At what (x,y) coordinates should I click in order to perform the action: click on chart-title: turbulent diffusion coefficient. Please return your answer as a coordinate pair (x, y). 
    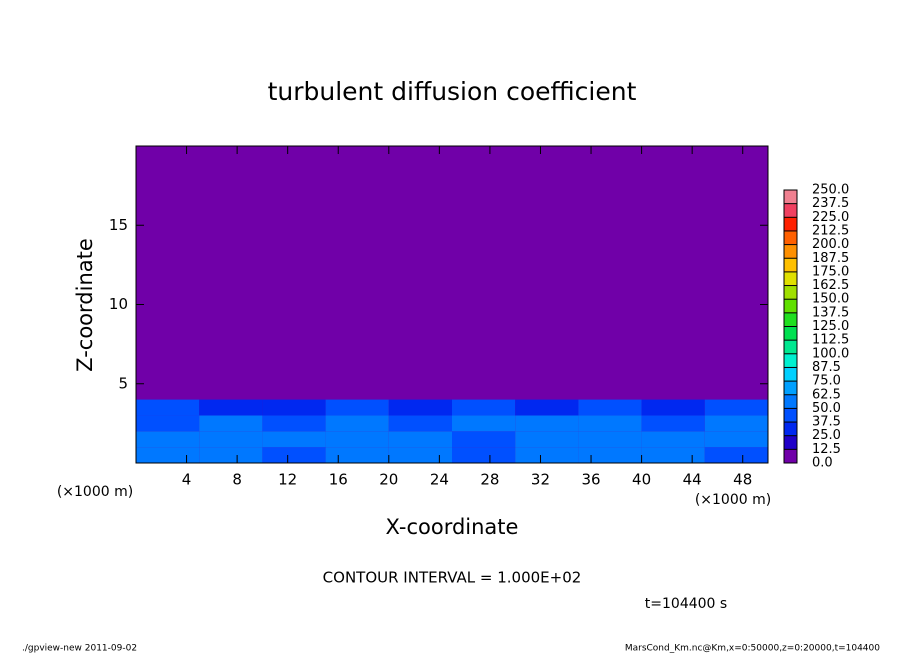
    Looking at the image, I should click on (452, 91).